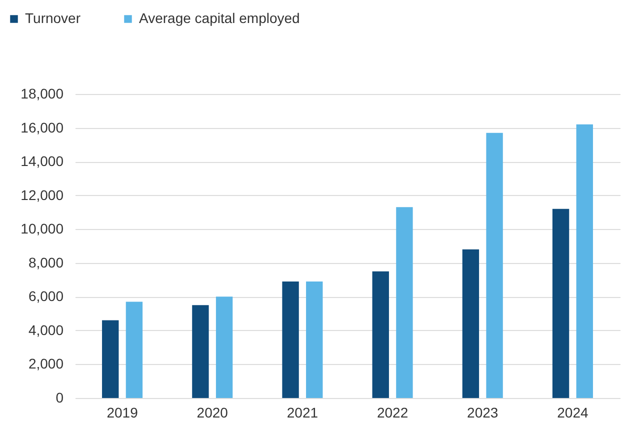 This screenshot has height=428, width=631. I want to click on y-tick-label: 0, so click(60, 398).